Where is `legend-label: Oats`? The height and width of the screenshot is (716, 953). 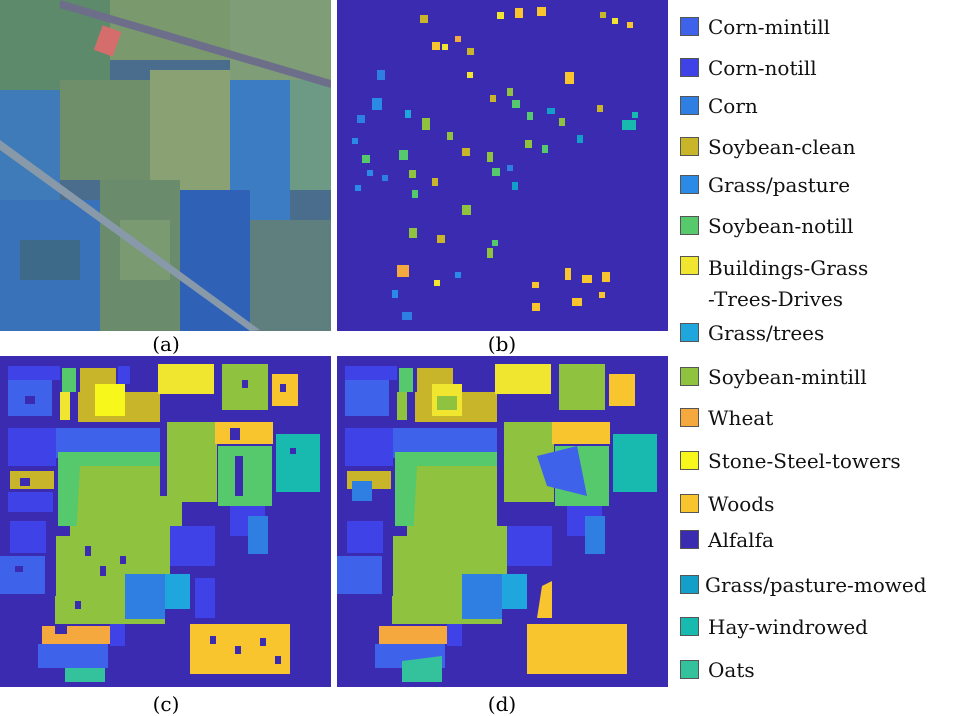
legend-label: Oats is located at coordinates (731, 670).